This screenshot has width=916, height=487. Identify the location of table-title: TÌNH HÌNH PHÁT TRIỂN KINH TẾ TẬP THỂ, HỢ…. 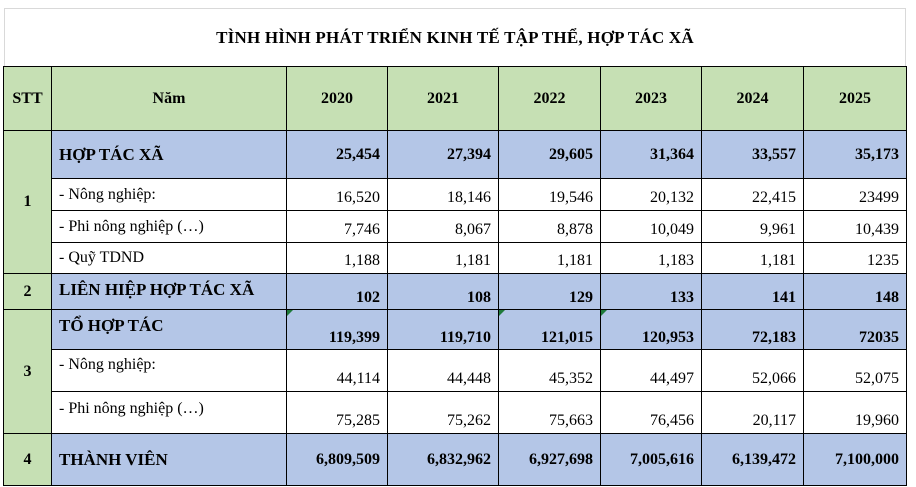
(455, 37).